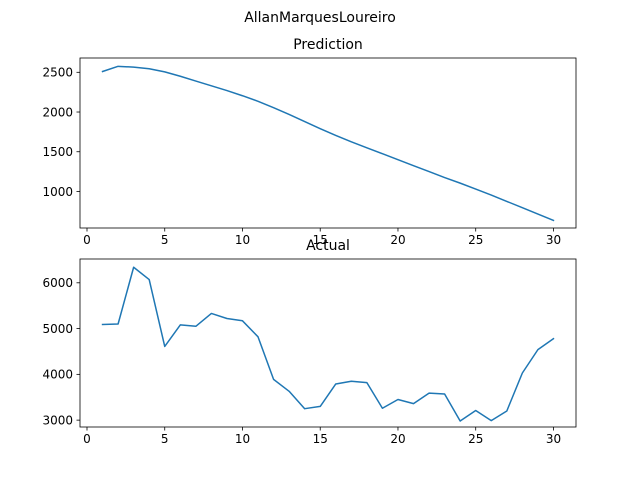 The width and height of the screenshot is (640, 480). Describe the element at coordinates (320, 18) in the screenshot. I see `figure-suptitle: AllanMarquesLoureiro` at that location.